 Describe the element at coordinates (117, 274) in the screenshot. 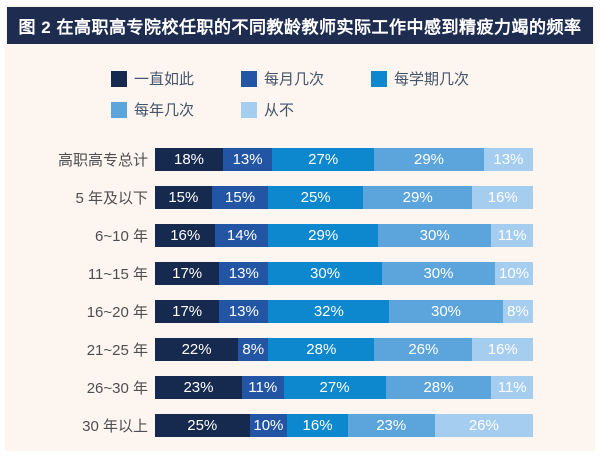

I see `category-label: 11~15 年` at that location.